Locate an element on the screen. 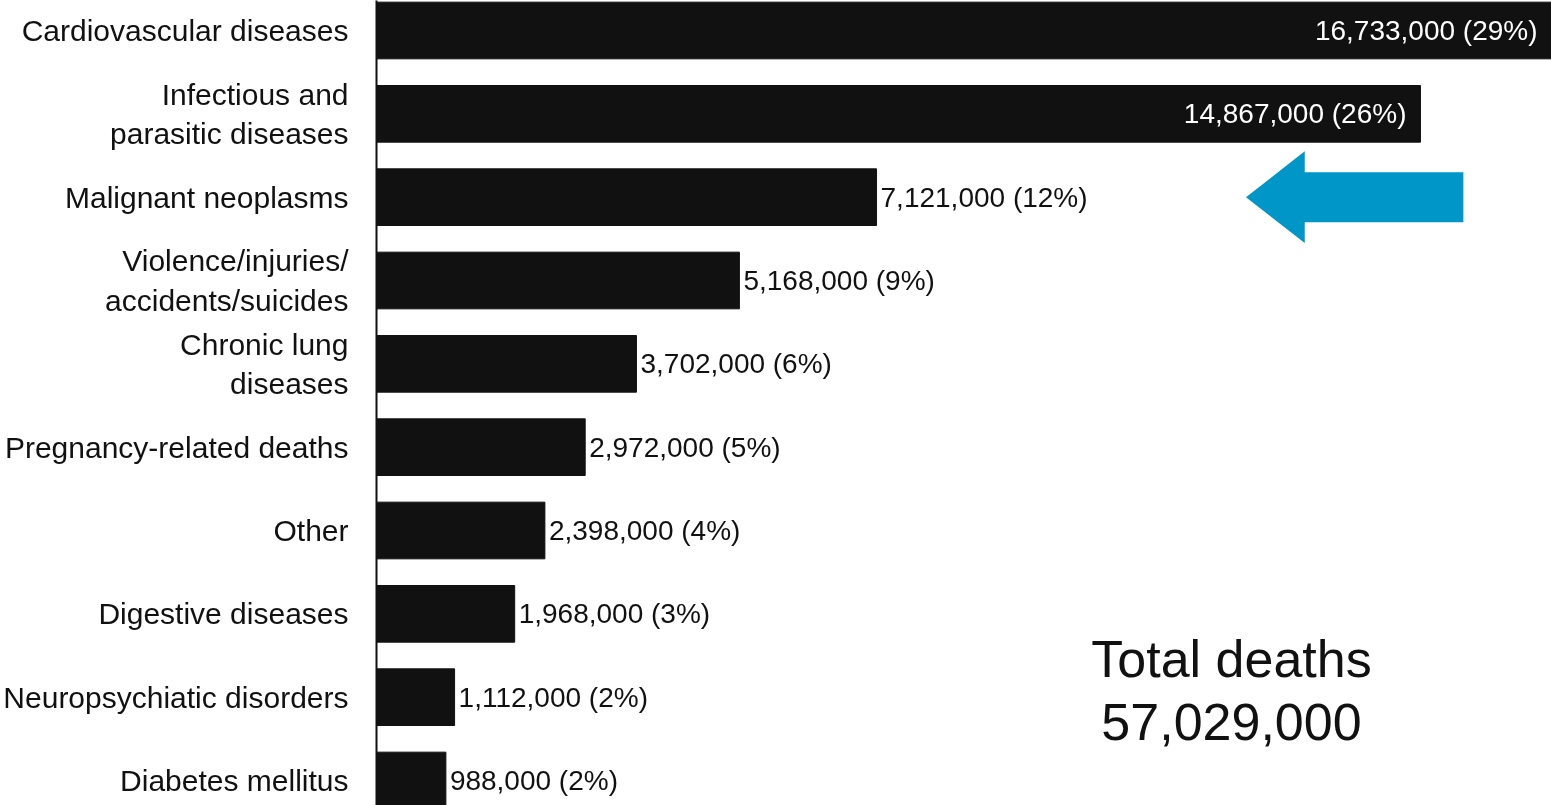 This screenshot has height=805, width=1551. y-tick-label: Digestive diseases is located at coordinates (223, 614).